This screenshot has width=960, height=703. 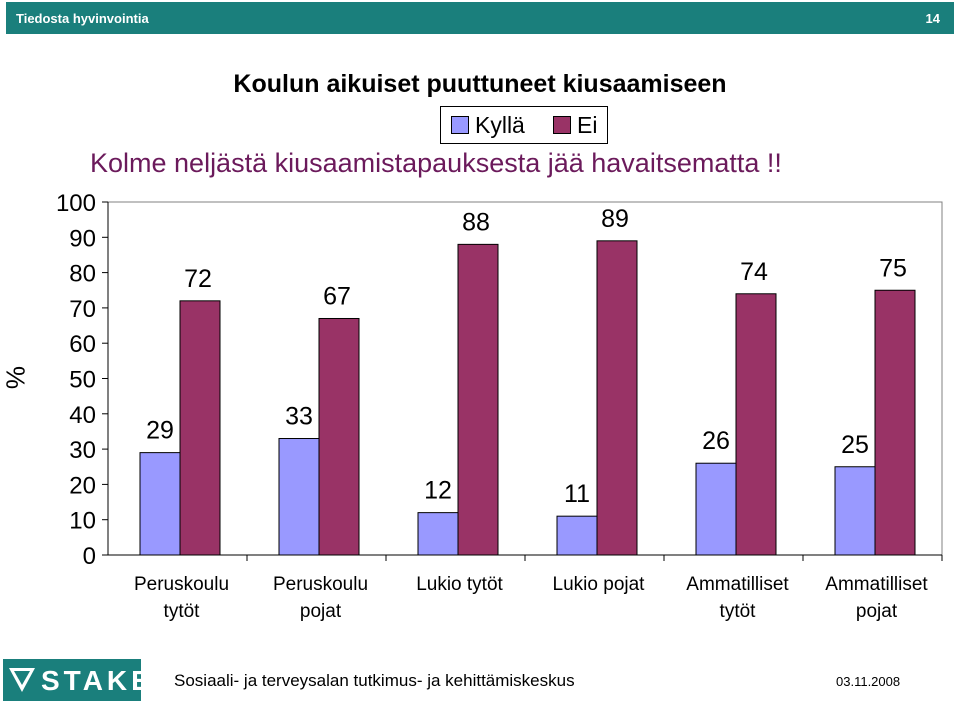 I want to click on y-tick-label: 100, so click(x=76, y=203).